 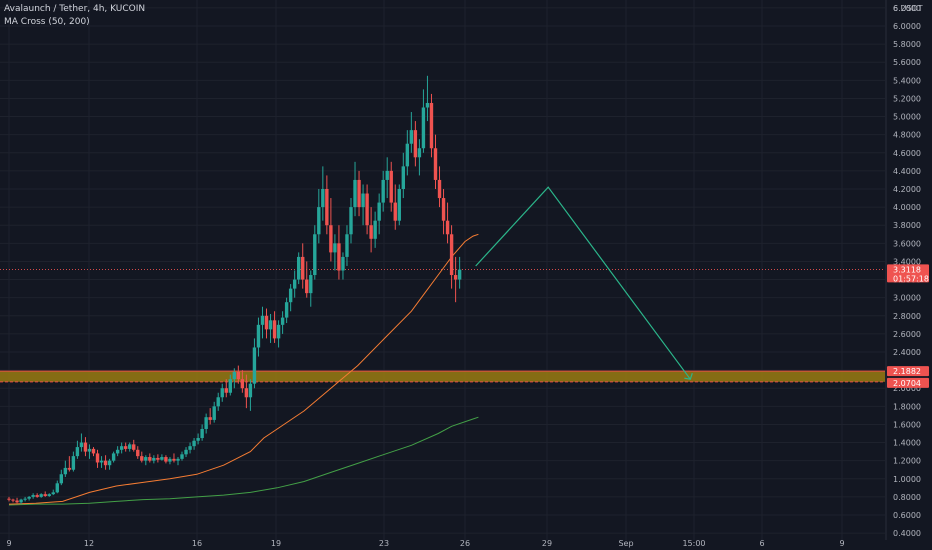 I want to click on y-tick-label: 1.4000, so click(x=907, y=443).